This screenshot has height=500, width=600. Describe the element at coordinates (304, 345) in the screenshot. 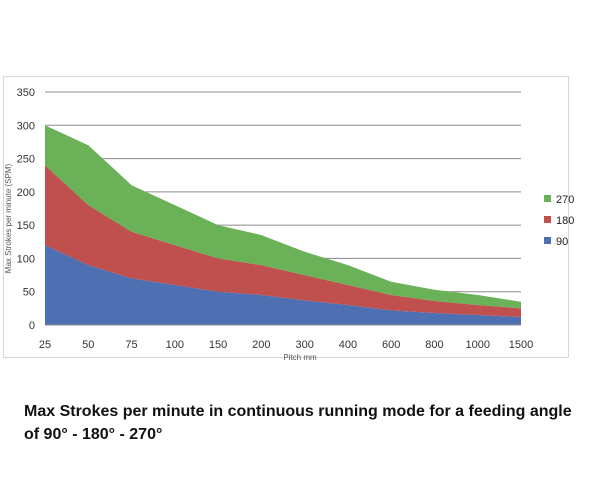

I see `x-tick-label: 300` at that location.